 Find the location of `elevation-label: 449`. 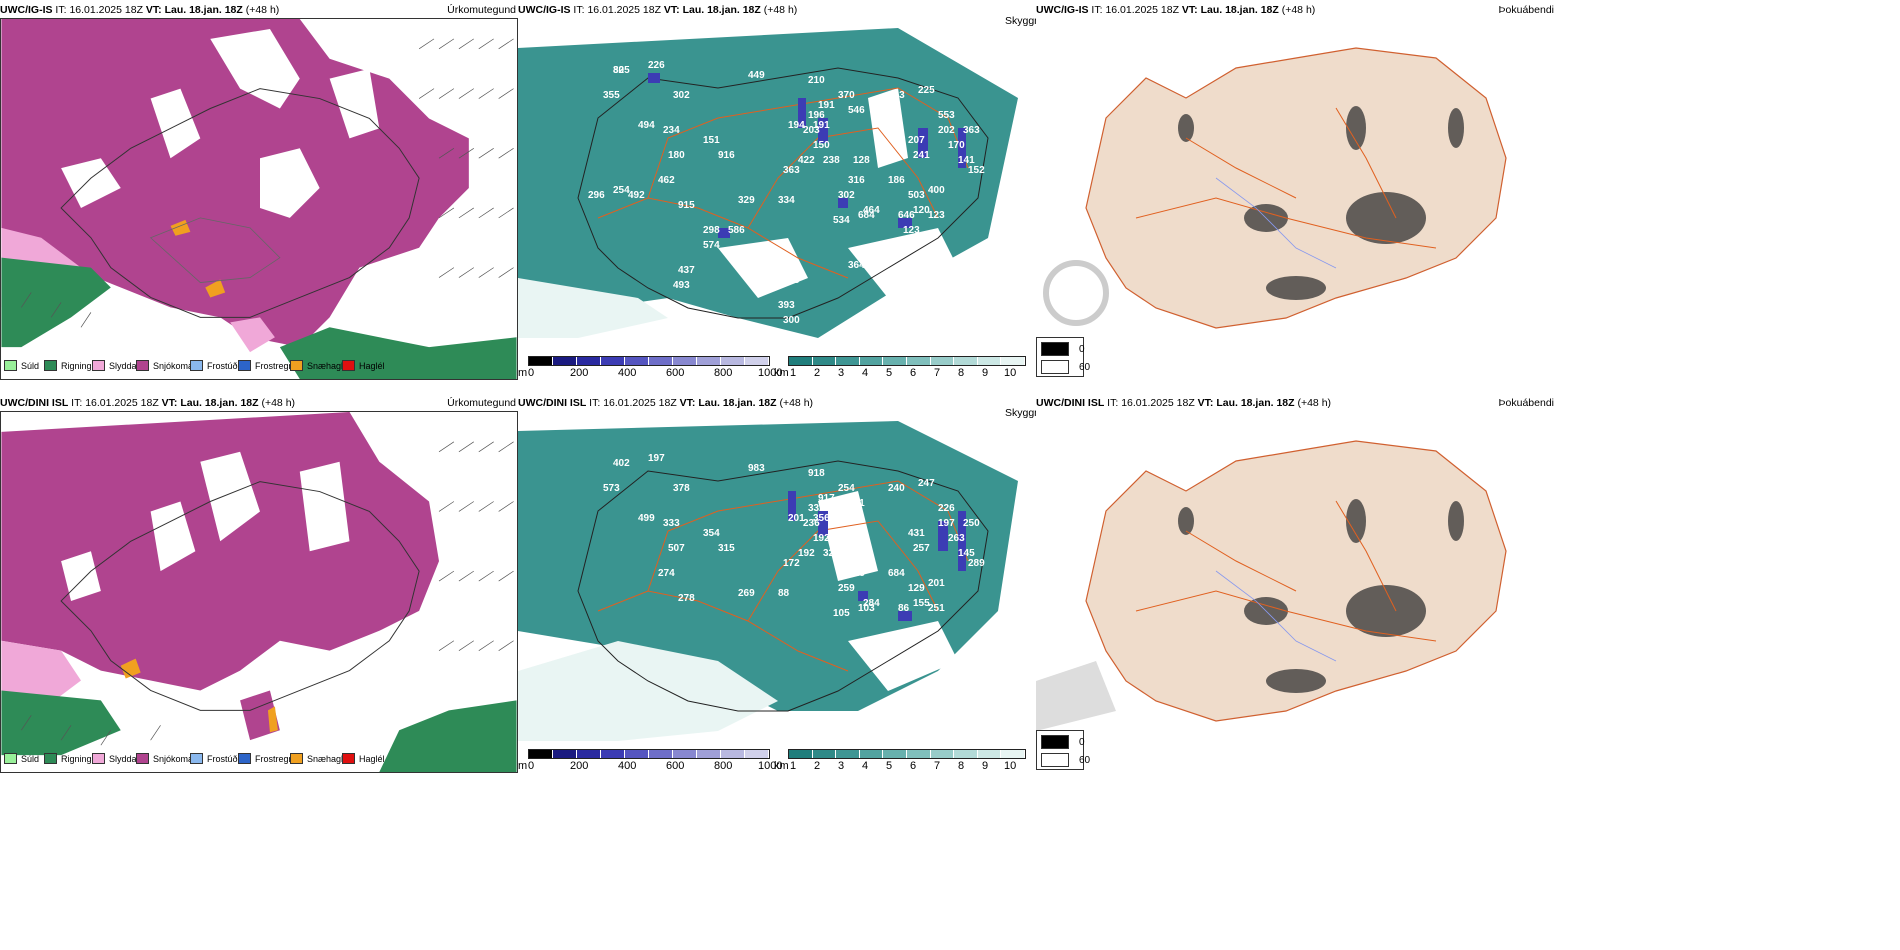

elevation-label: 449 is located at coordinates (756, 75).